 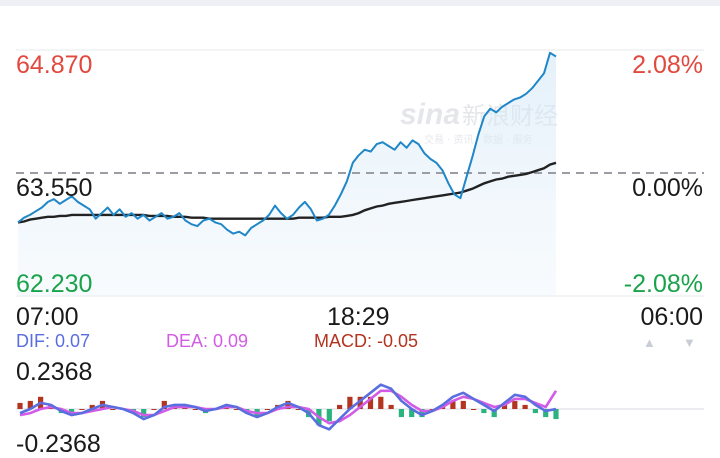 What do you see at coordinates (667, 188) in the screenshot?
I see `pct-axis-mid-label: 0.00%` at bounding box center [667, 188].